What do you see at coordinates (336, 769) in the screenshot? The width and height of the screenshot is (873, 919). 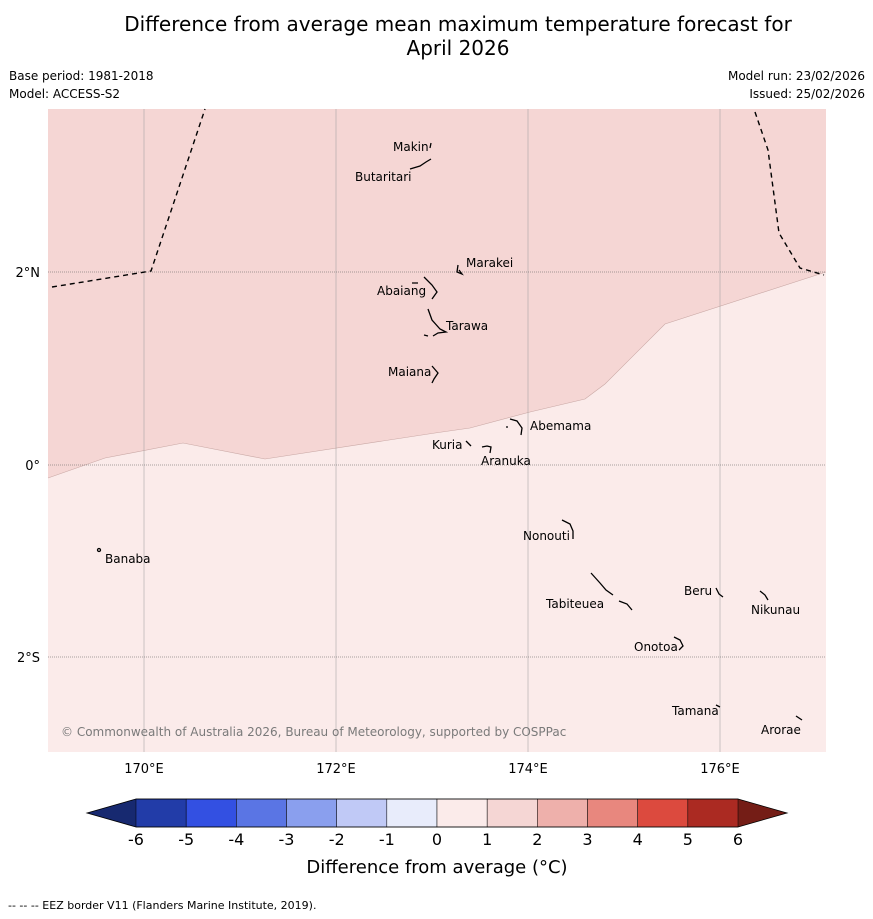 I see `lon-label-172e: 172°E` at bounding box center [336, 769].